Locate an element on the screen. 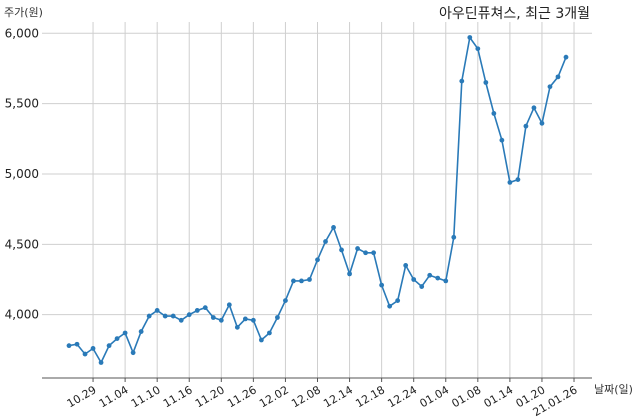 The width and height of the screenshot is (640, 419). x-tick-label: 12.14 is located at coordinates (338, 396).